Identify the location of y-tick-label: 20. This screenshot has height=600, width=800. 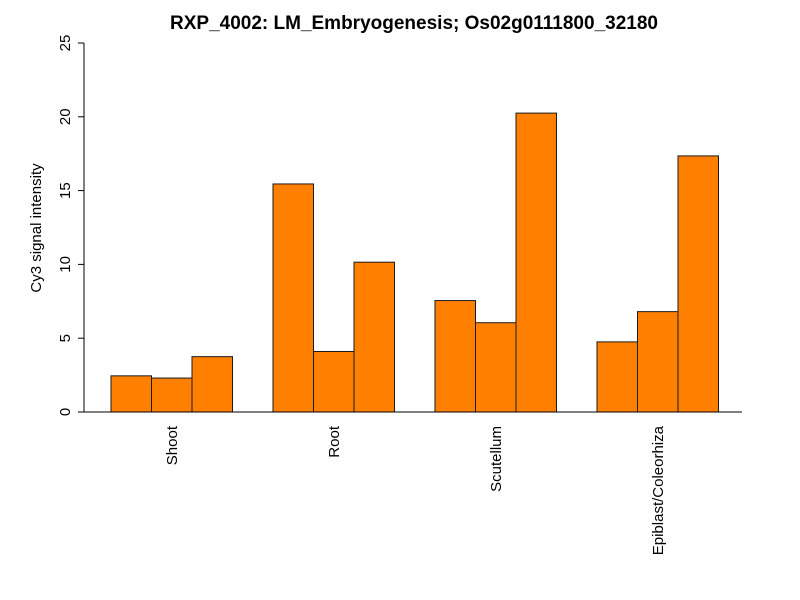
(65, 116).